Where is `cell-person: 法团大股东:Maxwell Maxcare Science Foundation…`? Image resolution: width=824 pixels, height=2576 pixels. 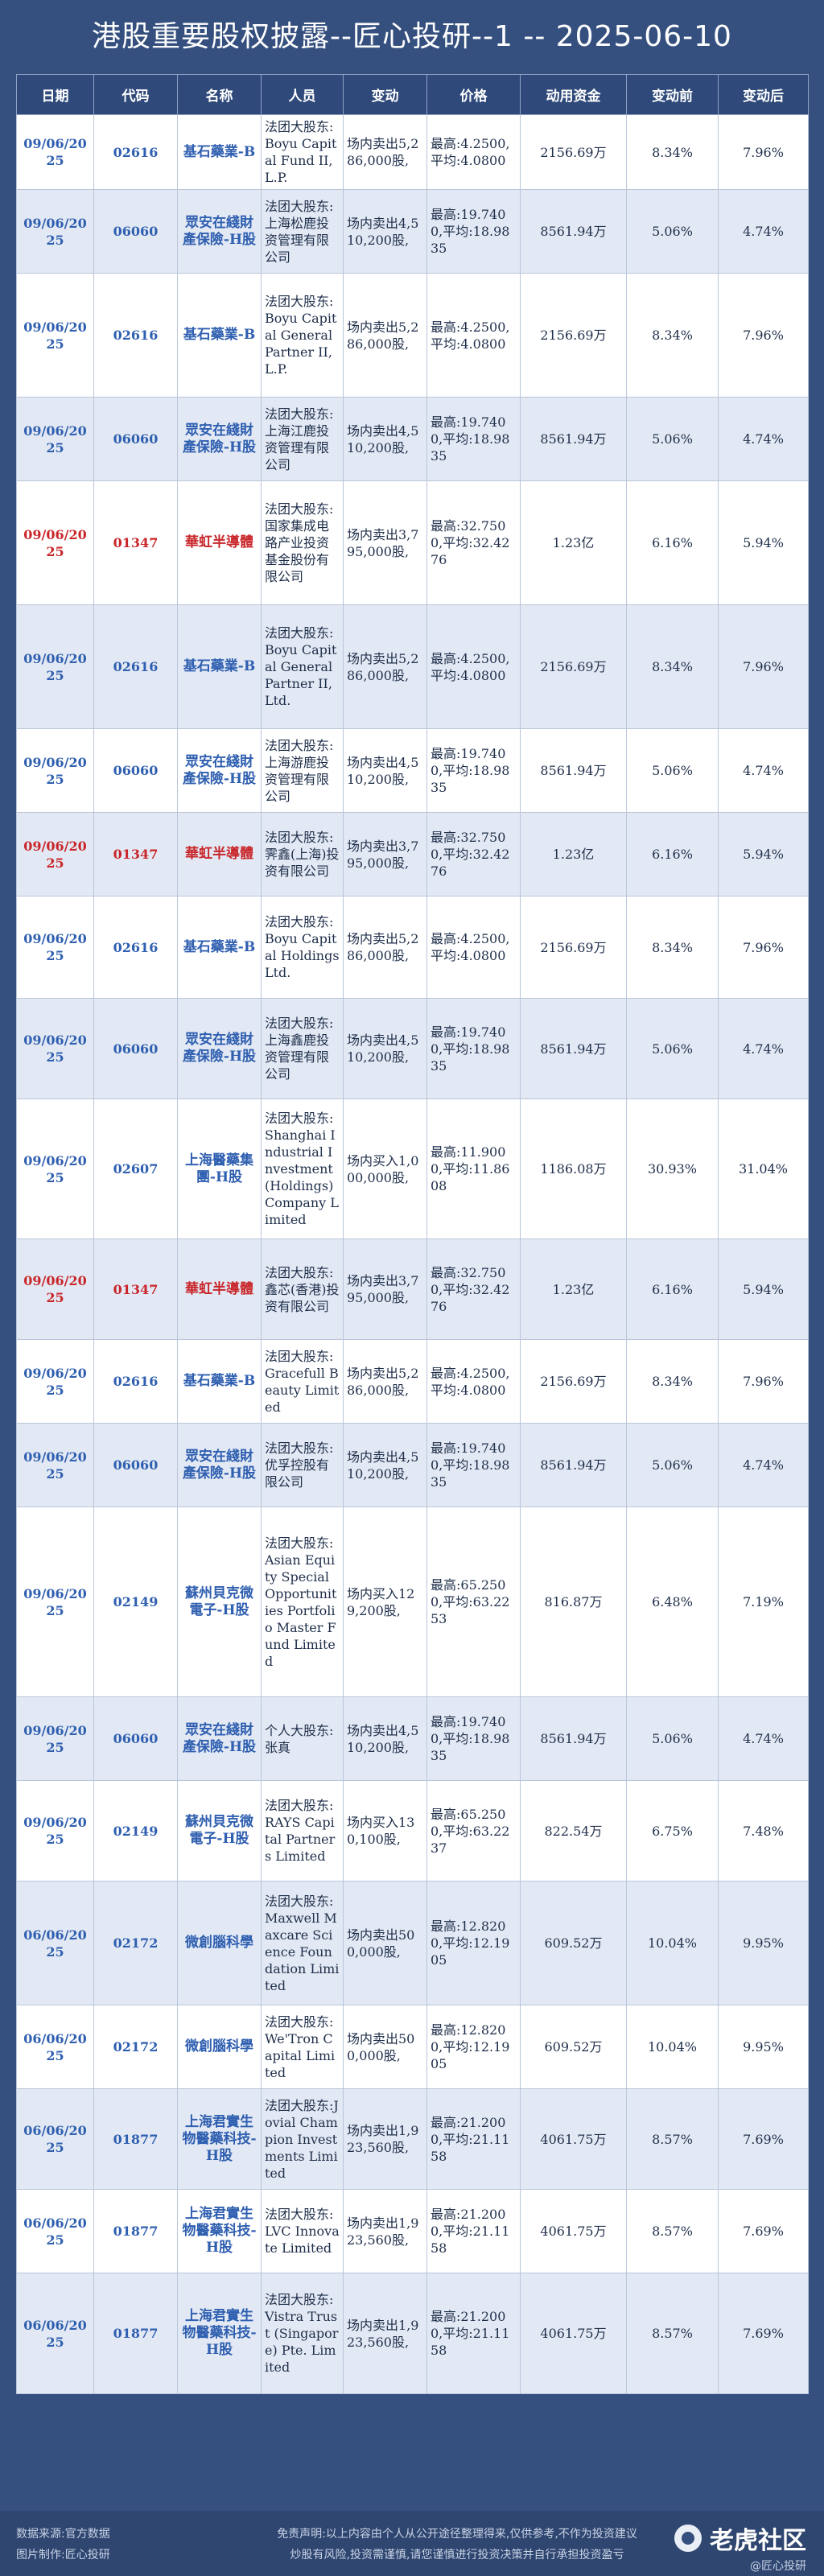 cell-person: 法团大股东:Maxwell Maxcare Science Foundation… is located at coordinates (302, 1943).